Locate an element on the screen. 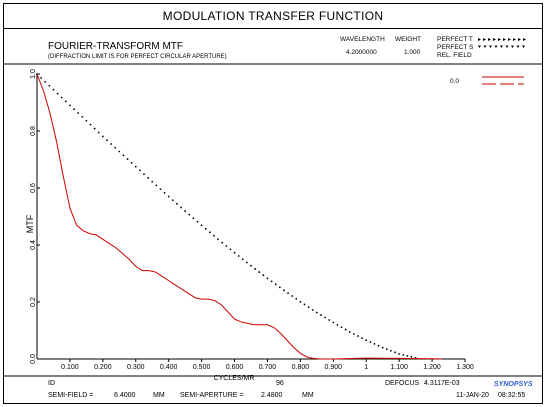  y-tick-label: 0.4 is located at coordinates (33, 245).